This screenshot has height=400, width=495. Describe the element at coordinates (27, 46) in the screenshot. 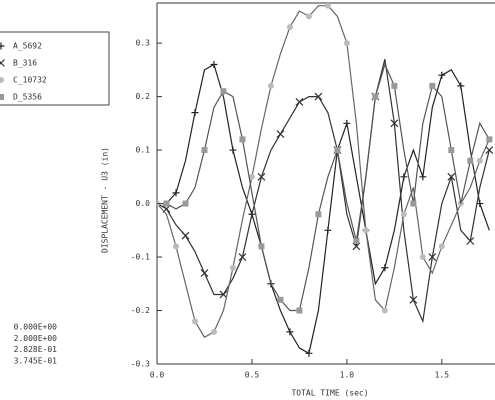

I see `legend-label: A_5692` at that location.